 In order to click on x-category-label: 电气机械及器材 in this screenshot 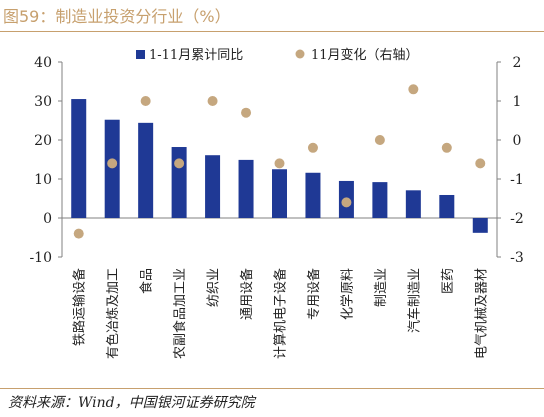, I will do `click(481, 313)`.